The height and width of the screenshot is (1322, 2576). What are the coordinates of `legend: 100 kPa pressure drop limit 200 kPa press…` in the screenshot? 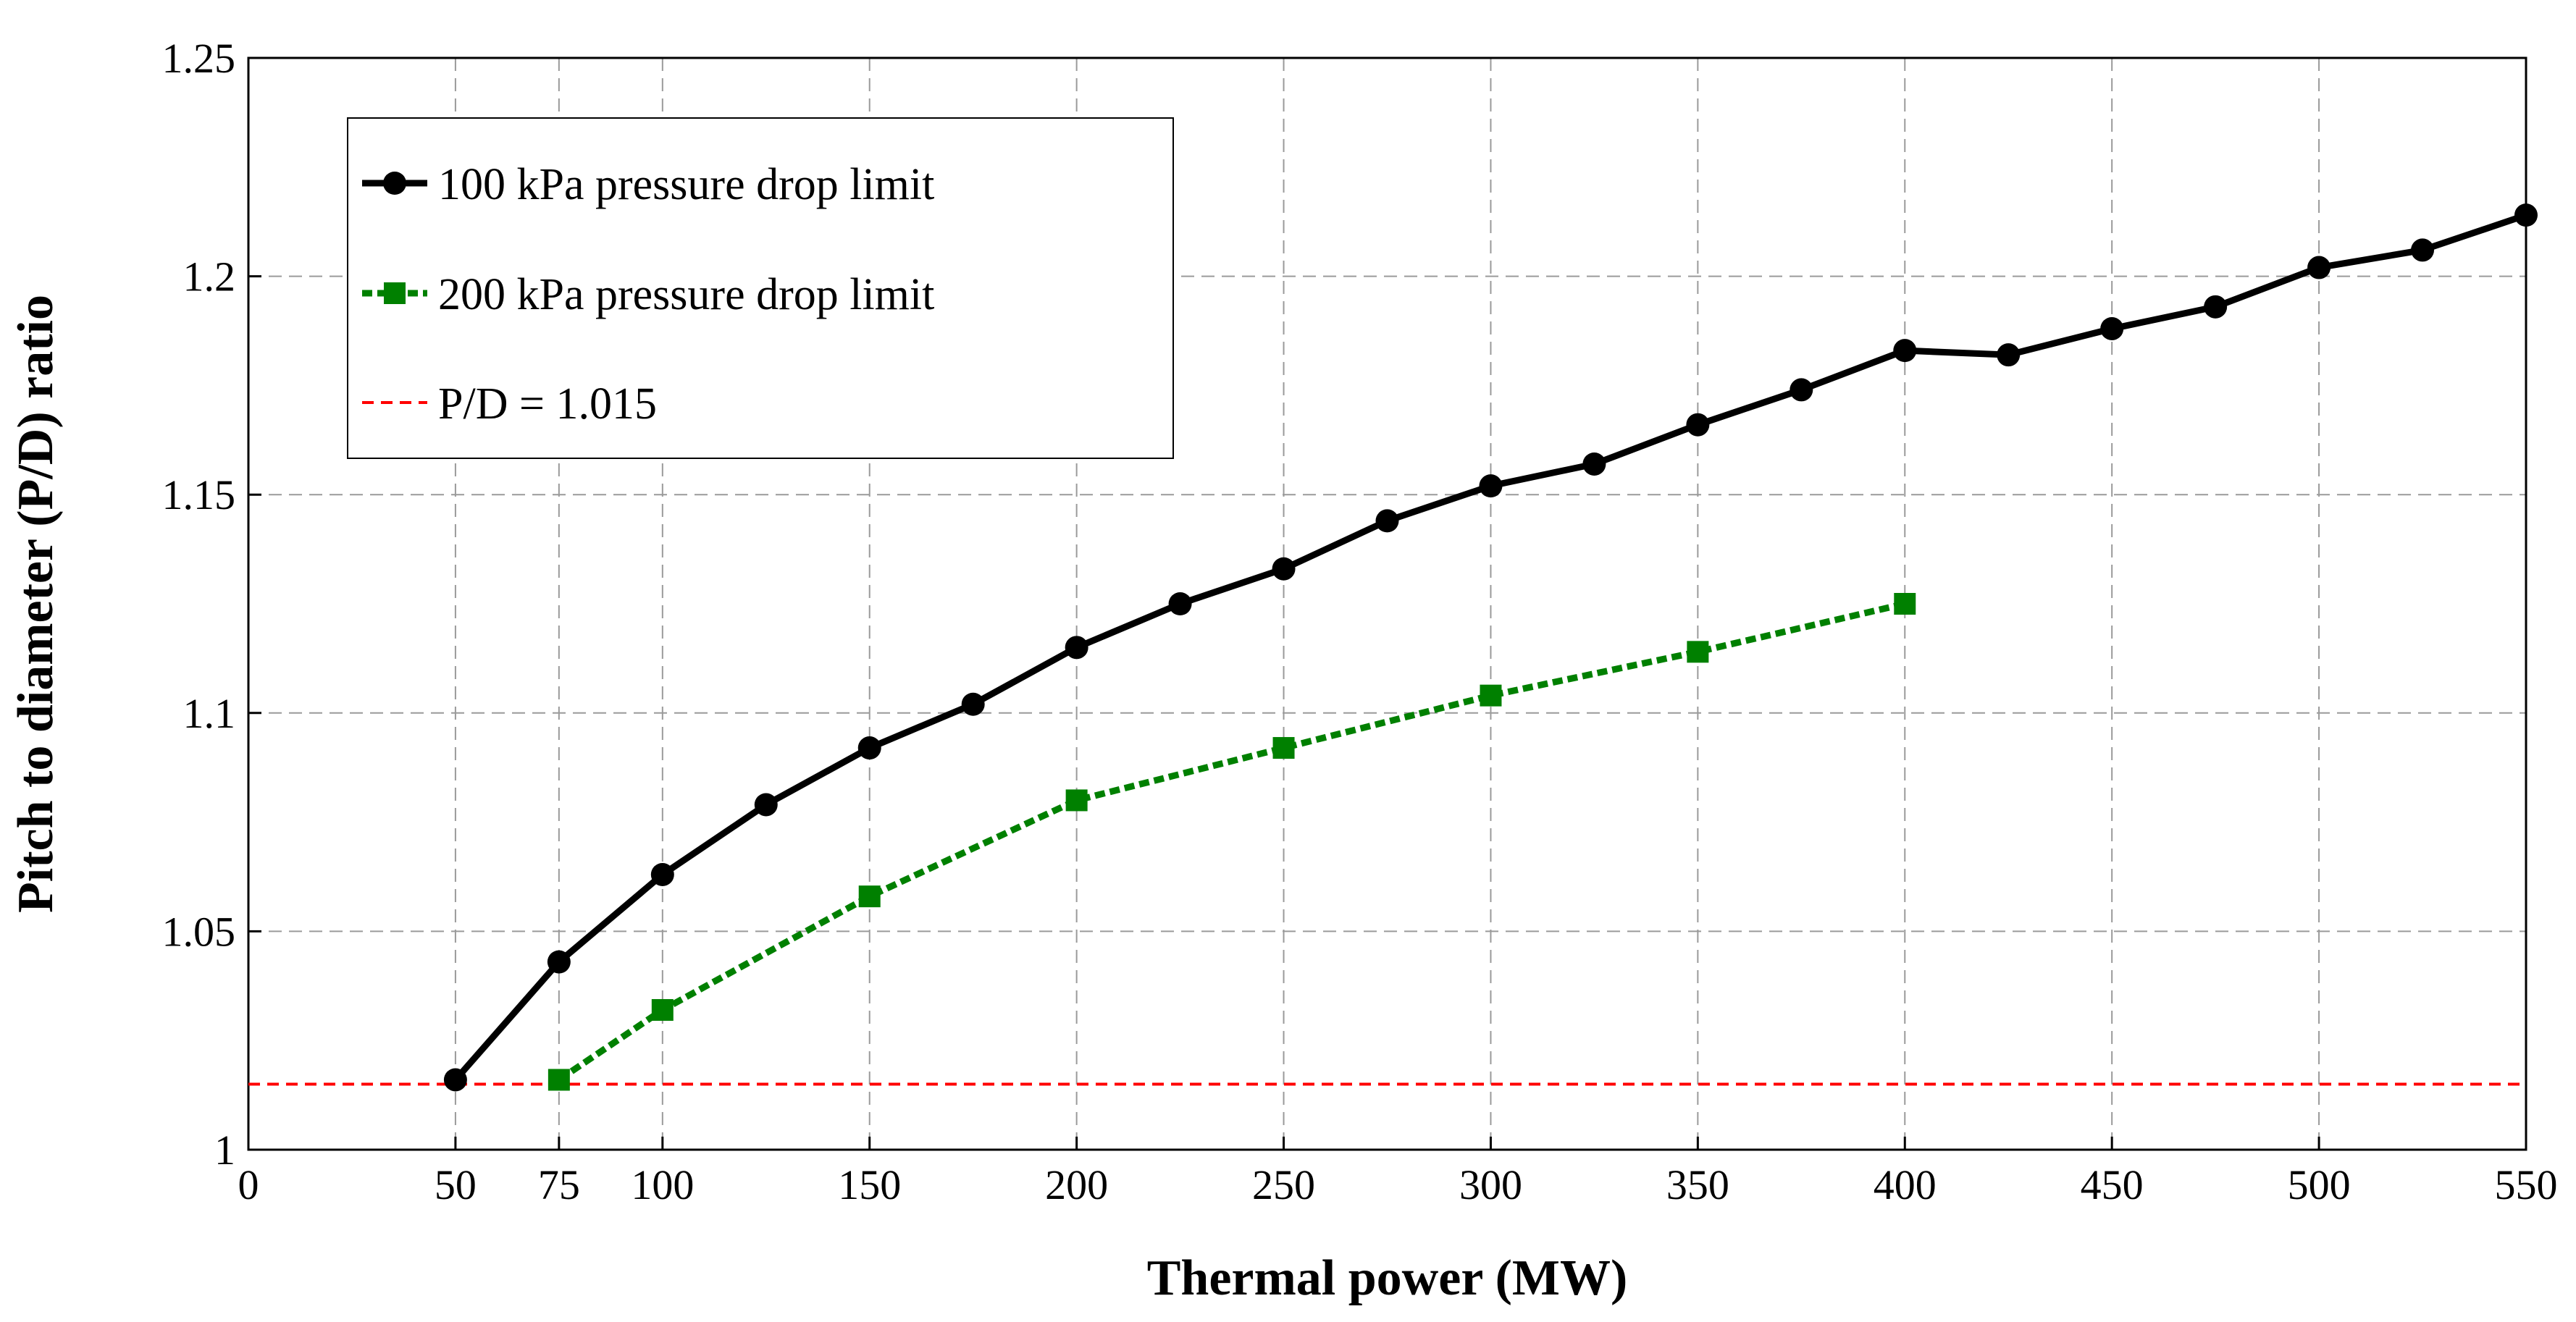 It's located at (760, 288).